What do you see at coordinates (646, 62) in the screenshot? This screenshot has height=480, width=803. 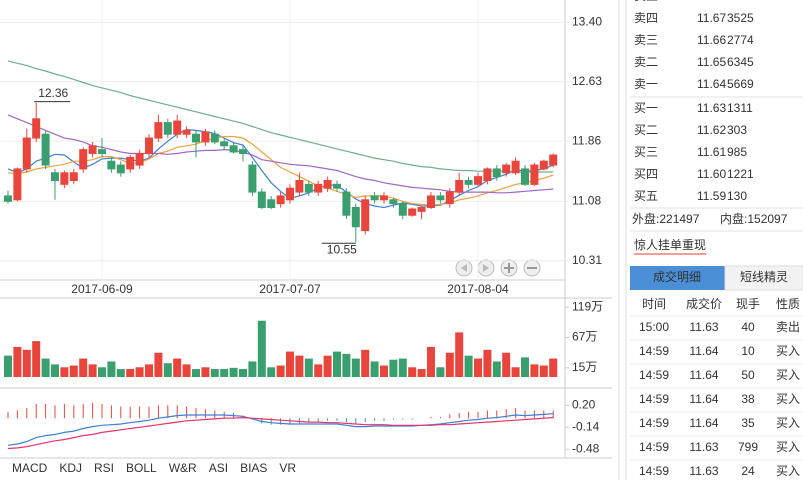 I see `book-label: 卖二` at bounding box center [646, 62].